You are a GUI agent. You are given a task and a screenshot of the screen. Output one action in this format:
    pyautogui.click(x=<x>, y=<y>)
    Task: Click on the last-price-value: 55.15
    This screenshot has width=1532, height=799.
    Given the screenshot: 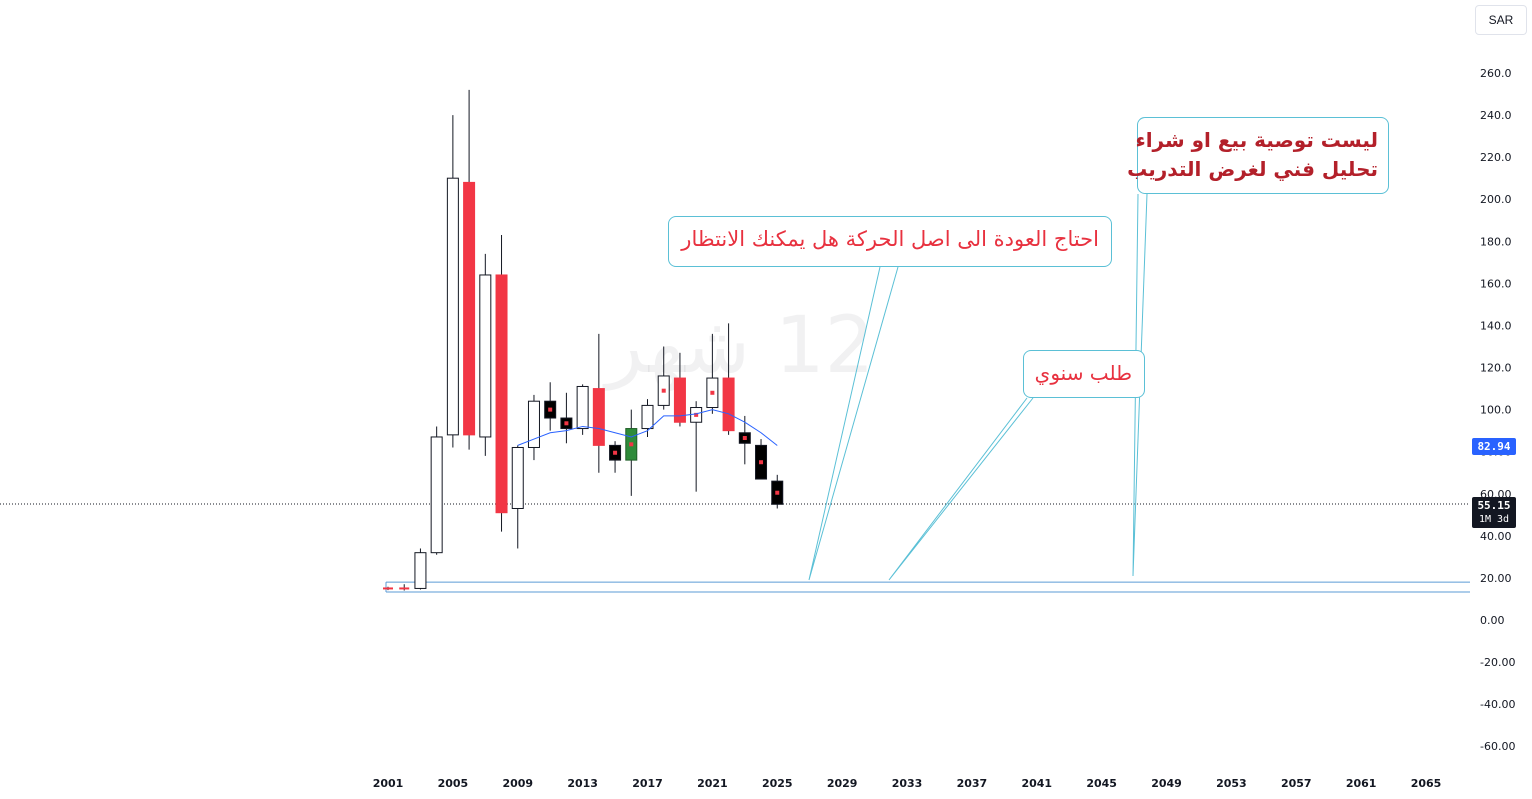 What is the action you would take?
    pyautogui.click(x=1494, y=505)
    